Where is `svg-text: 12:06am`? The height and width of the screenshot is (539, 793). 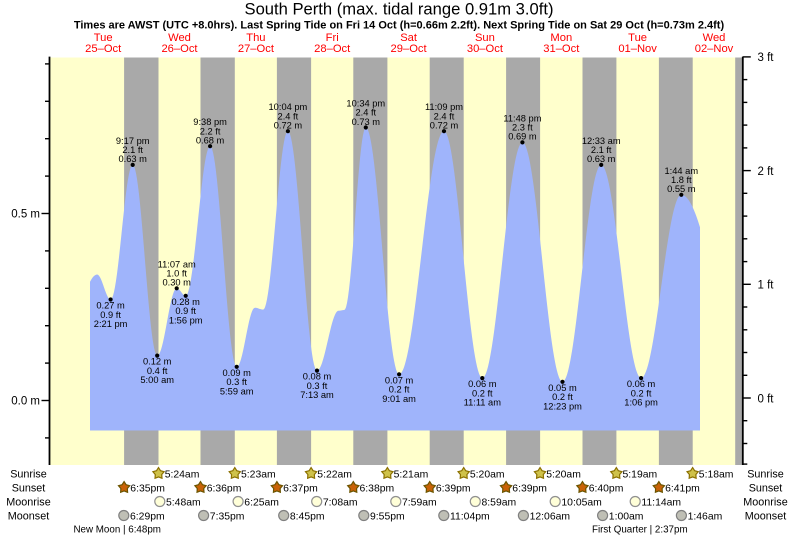 svg-text: 12:06am is located at coordinates (550, 516).